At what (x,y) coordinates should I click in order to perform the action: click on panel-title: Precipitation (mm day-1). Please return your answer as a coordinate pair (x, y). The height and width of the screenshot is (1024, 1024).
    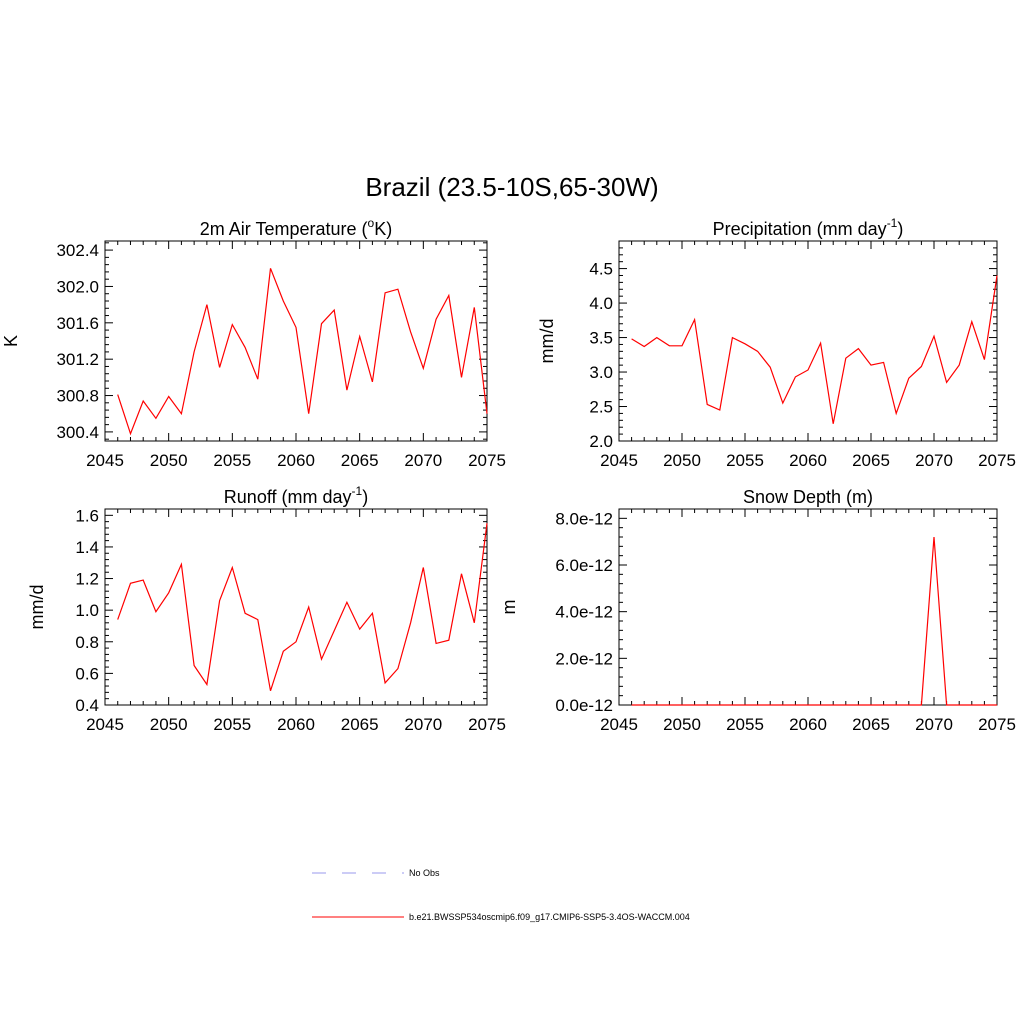
    Looking at the image, I should click on (808, 227).